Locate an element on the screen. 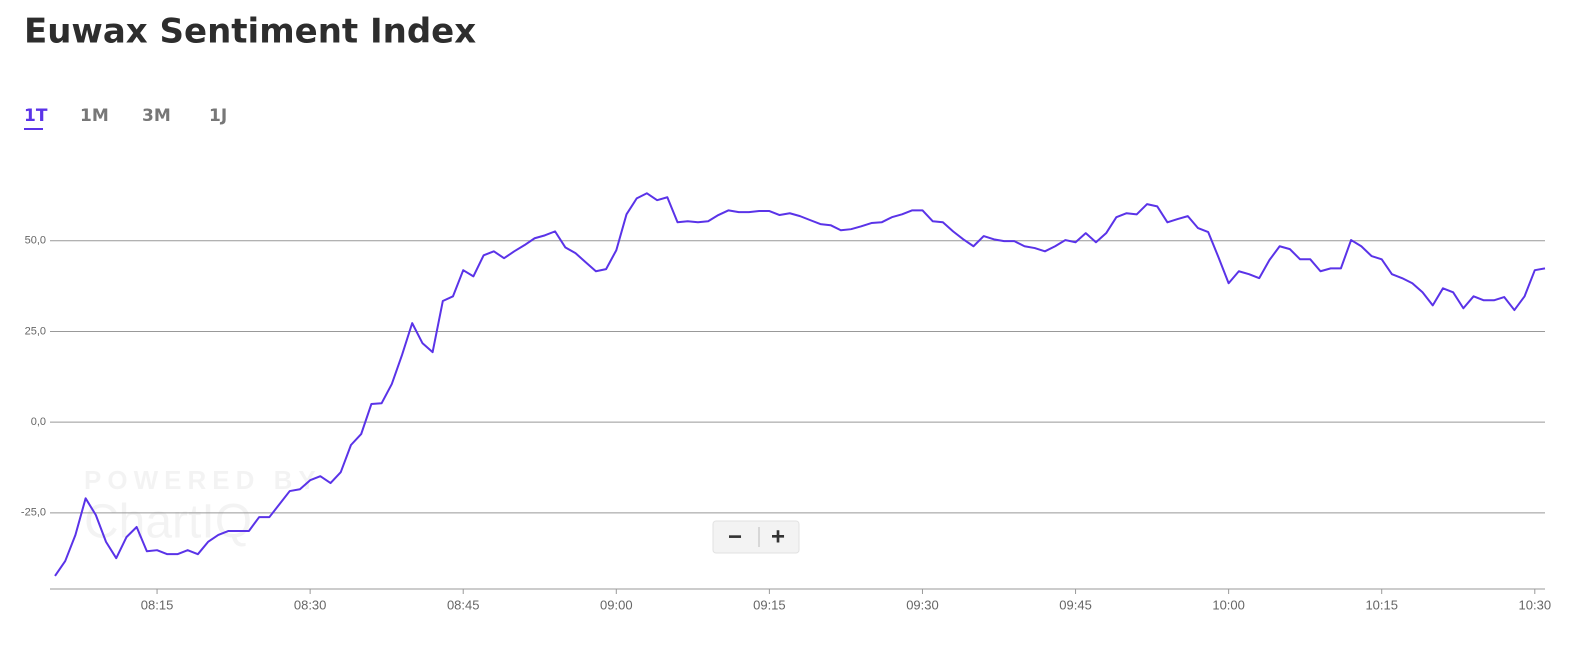  zoom-controls: − + is located at coordinates (756, 537).